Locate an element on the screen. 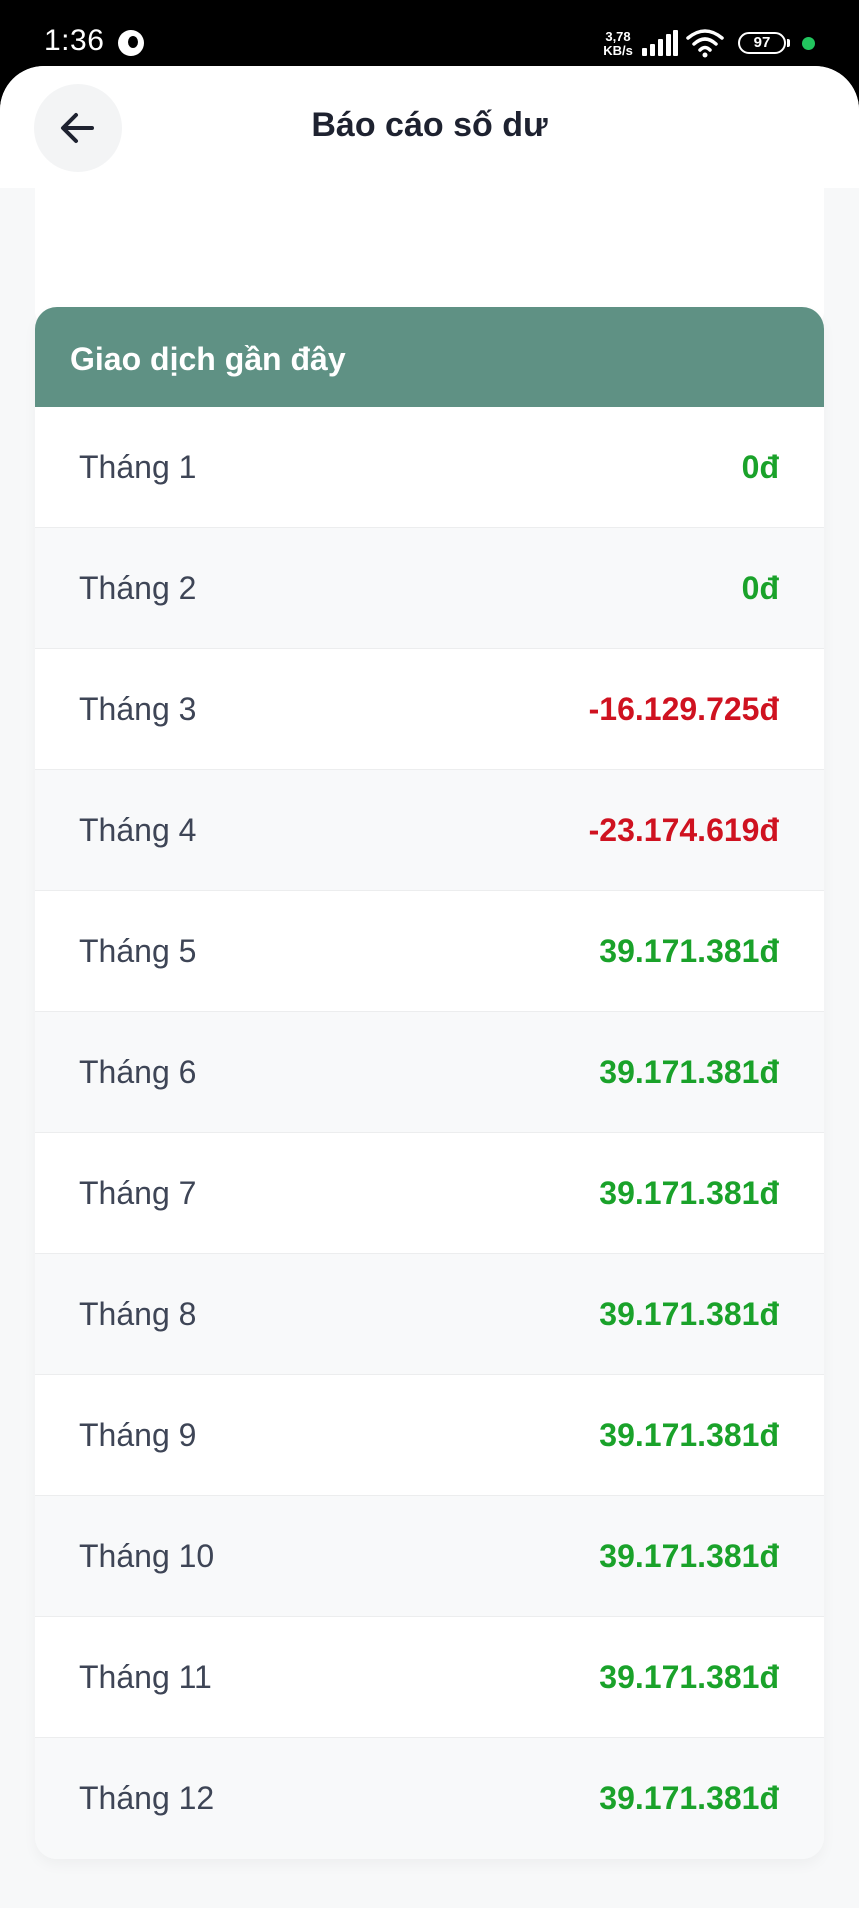 The height and width of the screenshot is (1908, 859). month-row: Tháng 4 -23.174.619đ is located at coordinates (429, 830).